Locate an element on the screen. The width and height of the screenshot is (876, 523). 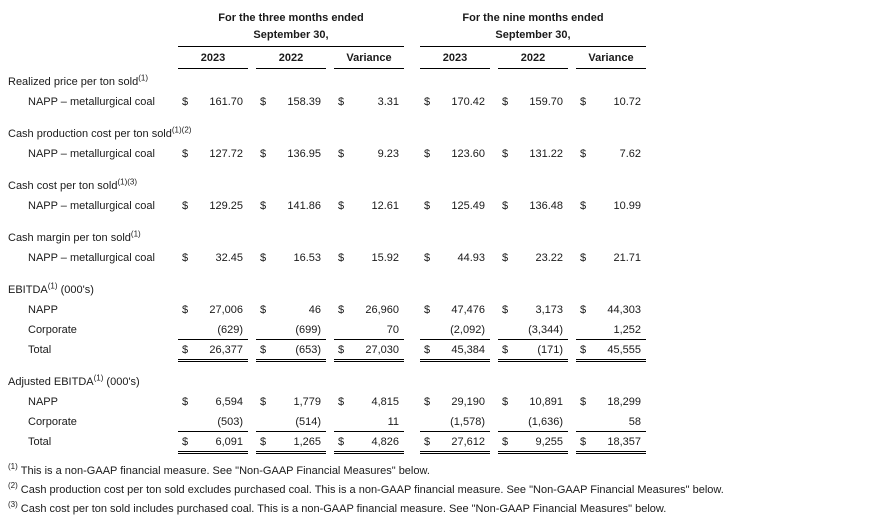
section-title-text: Cash margin per ton sold is located at coordinates (69, 238).